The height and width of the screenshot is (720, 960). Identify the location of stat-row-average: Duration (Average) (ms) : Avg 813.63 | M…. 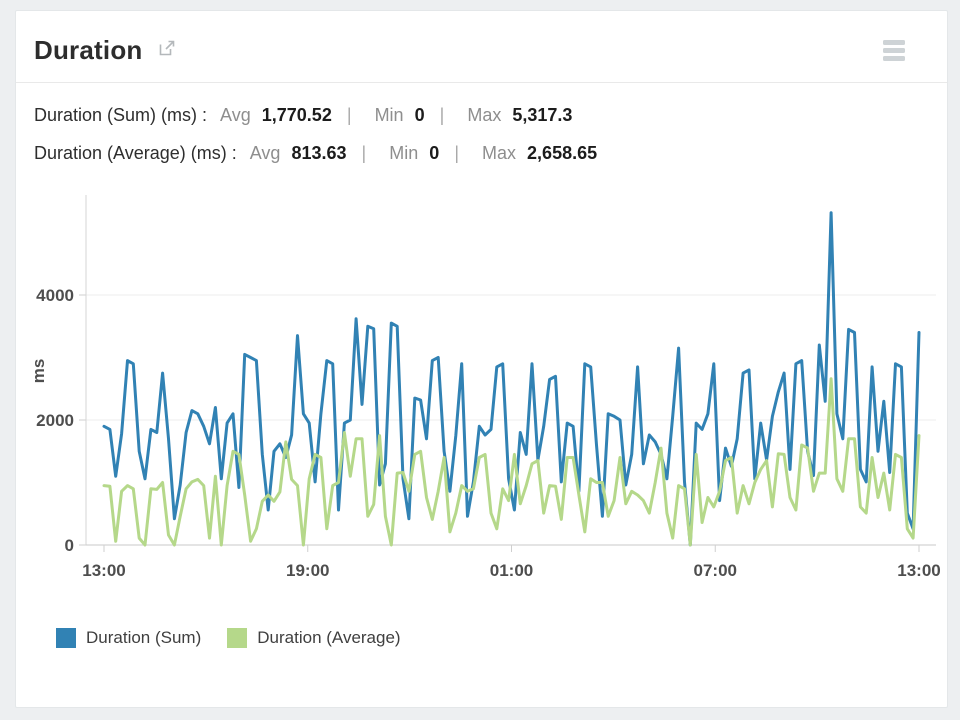
(481, 153).